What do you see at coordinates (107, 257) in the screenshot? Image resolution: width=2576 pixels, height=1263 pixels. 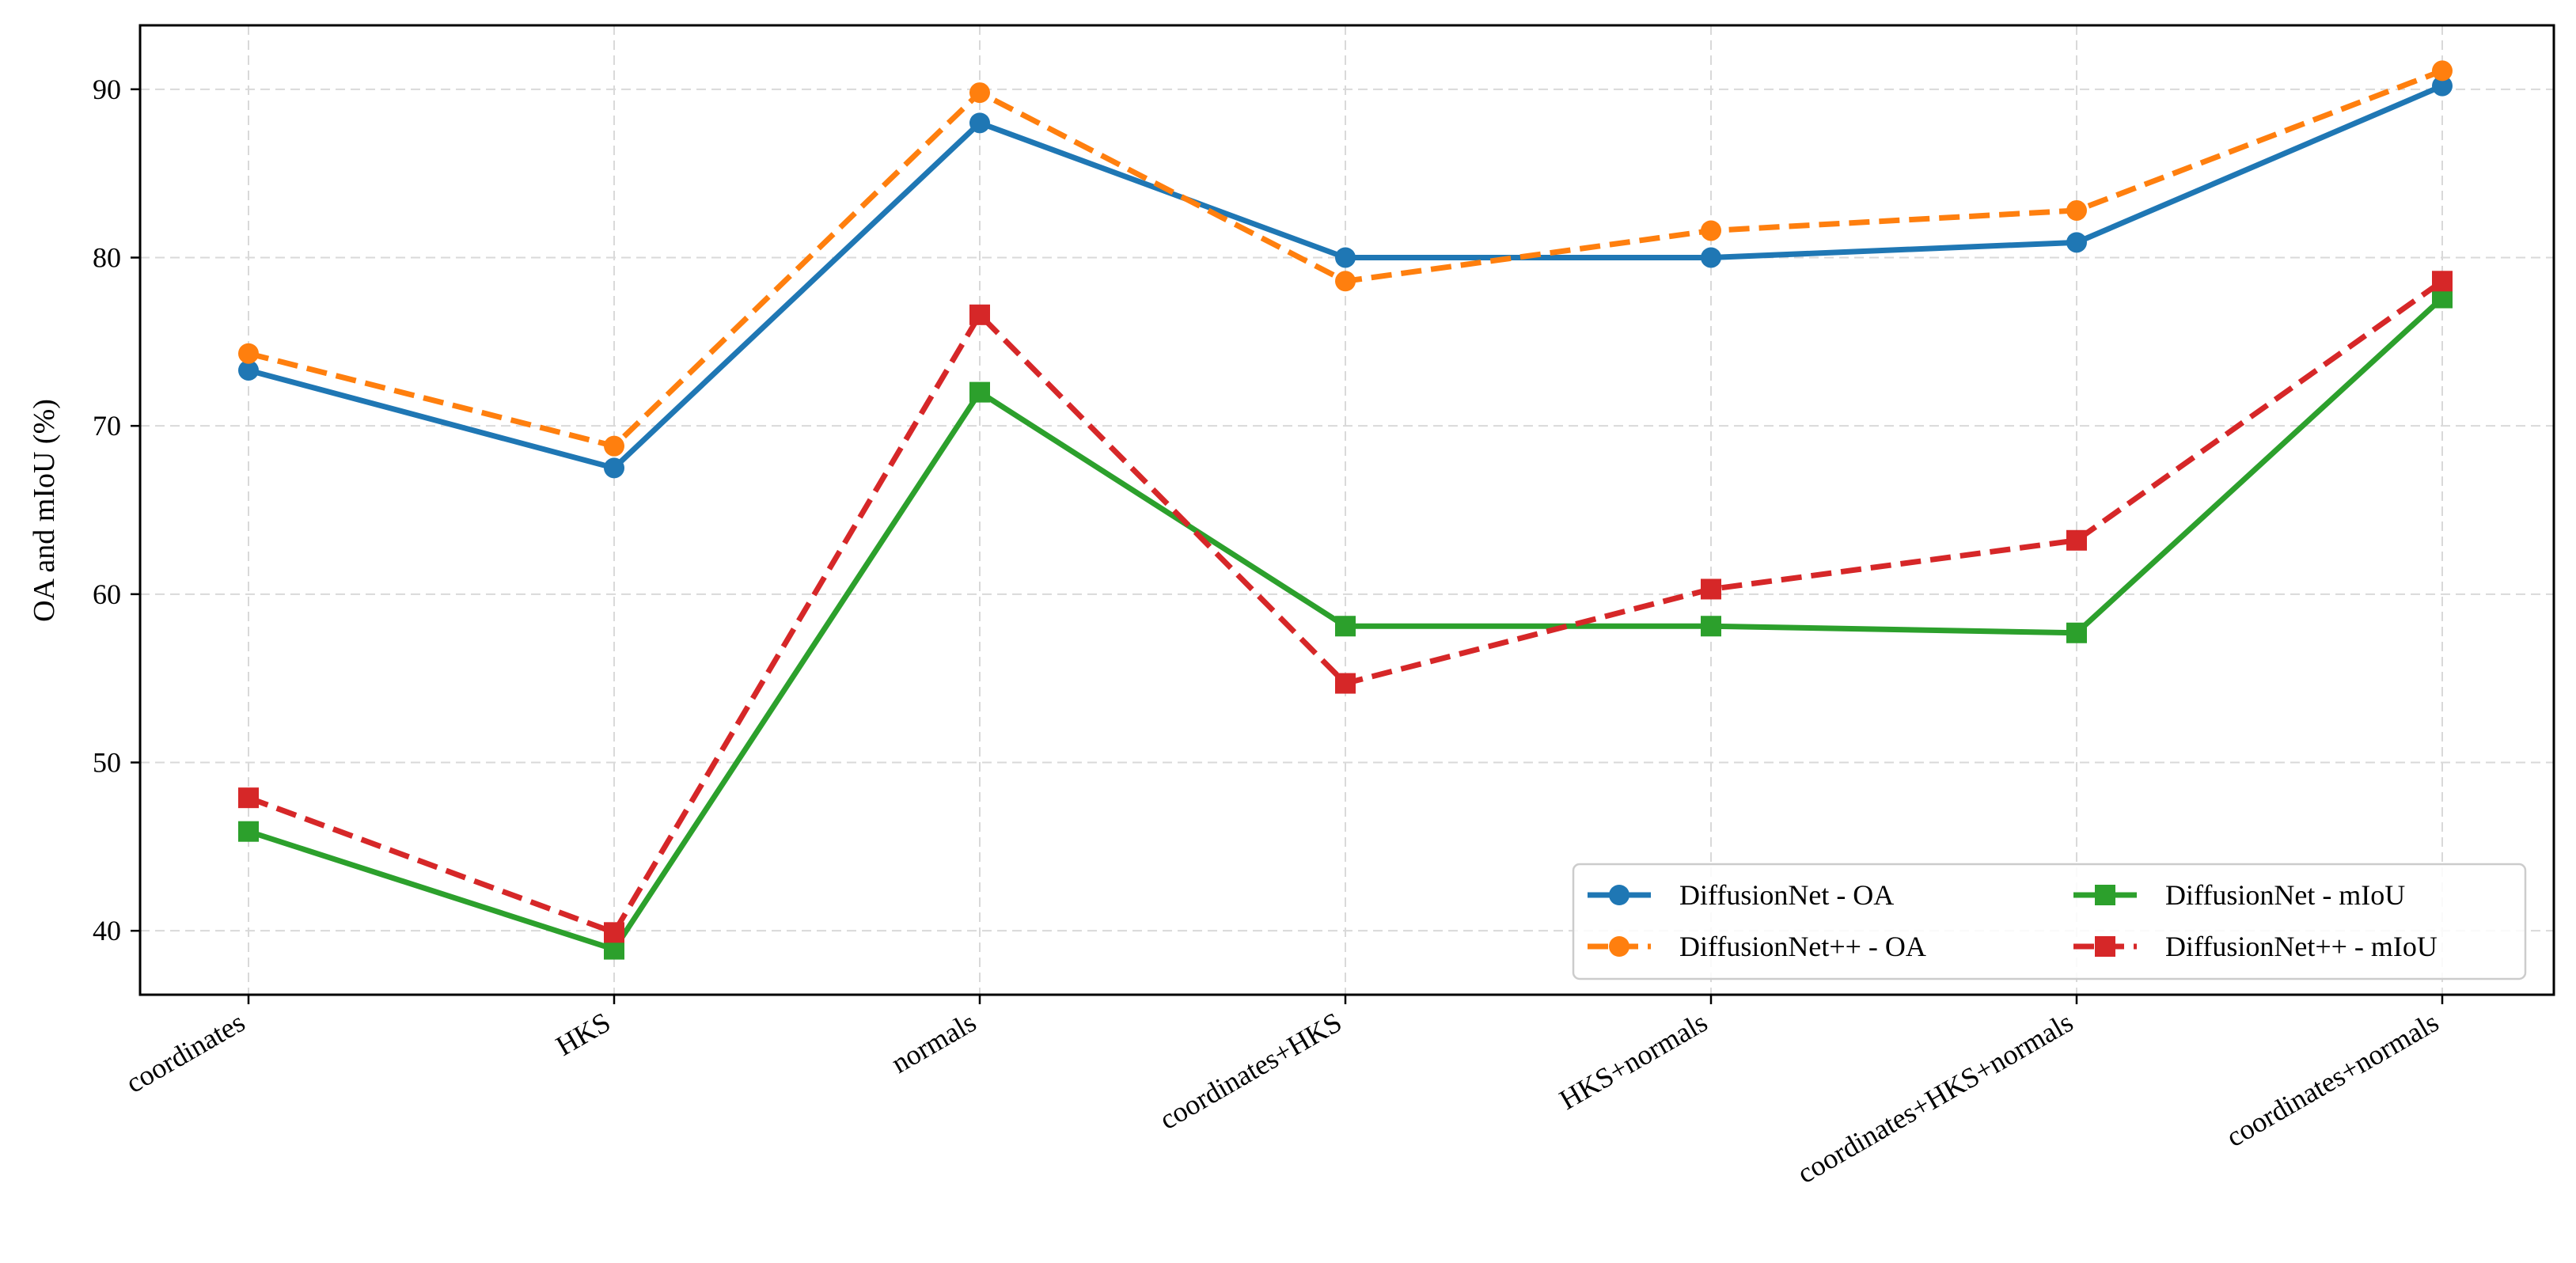 I see `y-tick-label-80: 80` at bounding box center [107, 257].